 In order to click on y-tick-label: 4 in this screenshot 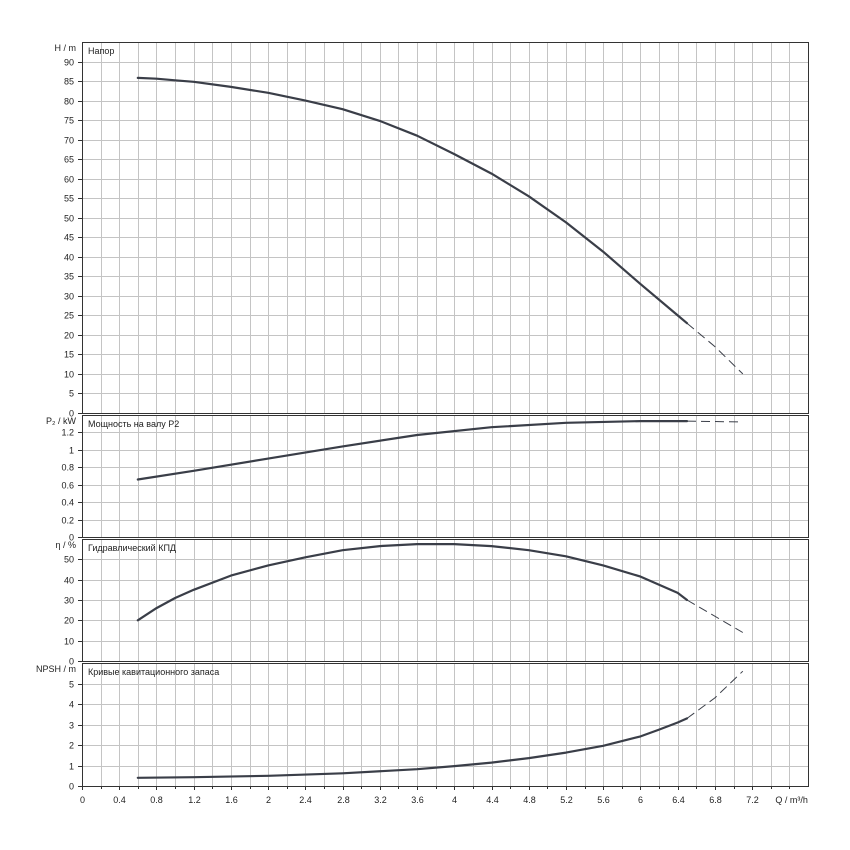, I will do `click(71, 705)`.